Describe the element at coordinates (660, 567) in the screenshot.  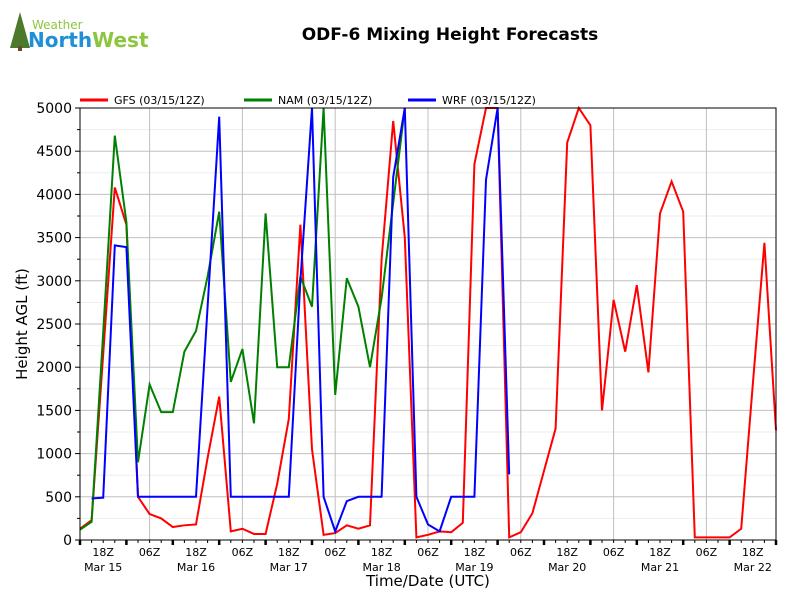
I see `x-date-label: Mar 21` at that location.